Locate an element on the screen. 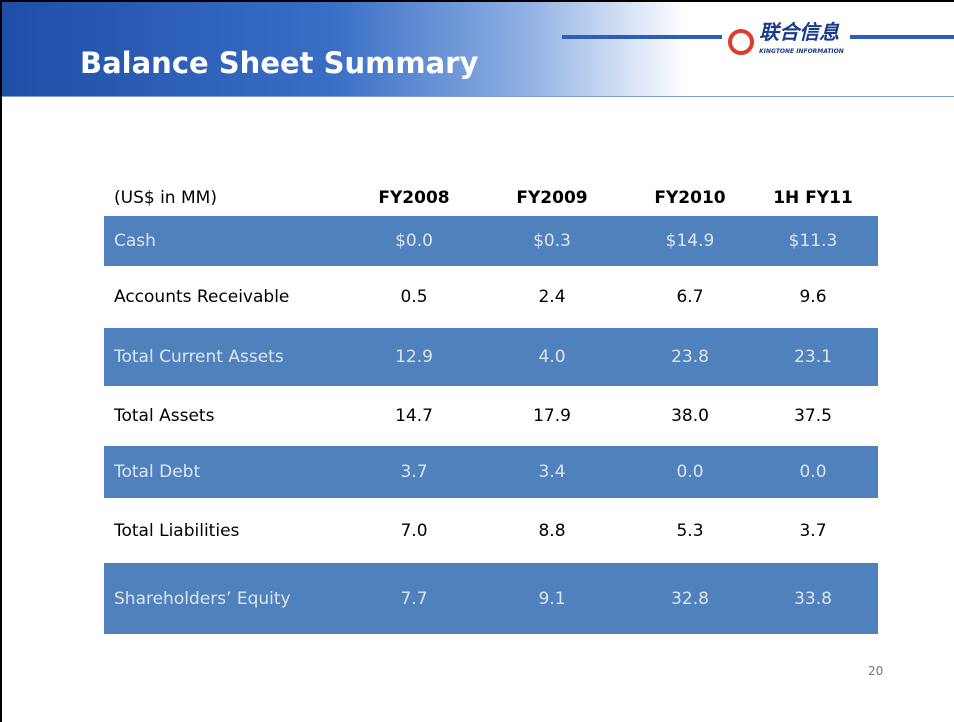 The height and width of the screenshot is (722, 954). cell-value: 7.7 is located at coordinates (414, 598).